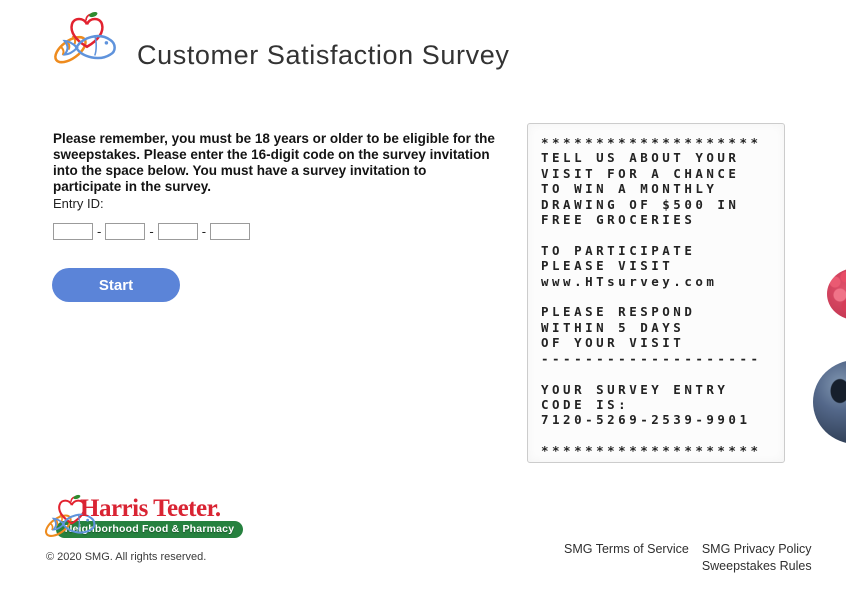 The height and width of the screenshot is (595, 846). I want to click on terms-of-service-link: SMG Terms of Service, so click(626, 549).